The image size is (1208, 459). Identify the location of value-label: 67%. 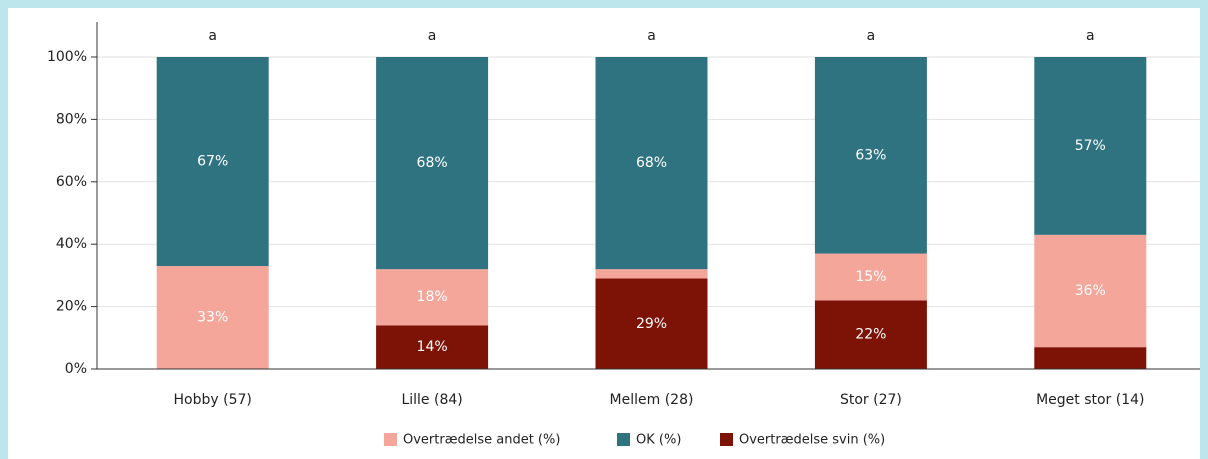
(212, 162).